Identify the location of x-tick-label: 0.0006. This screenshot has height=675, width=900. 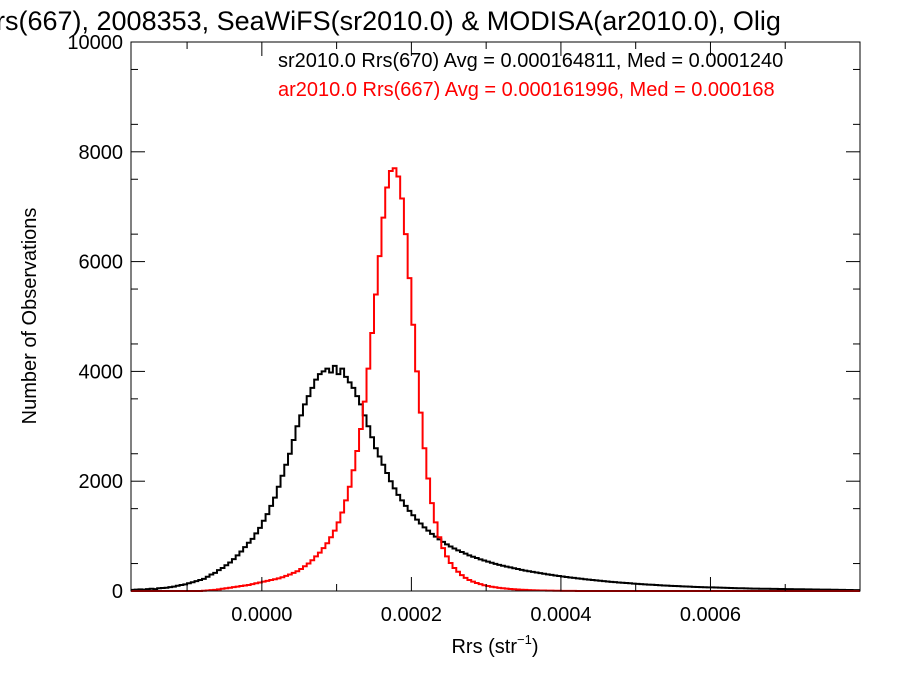
(710, 615).